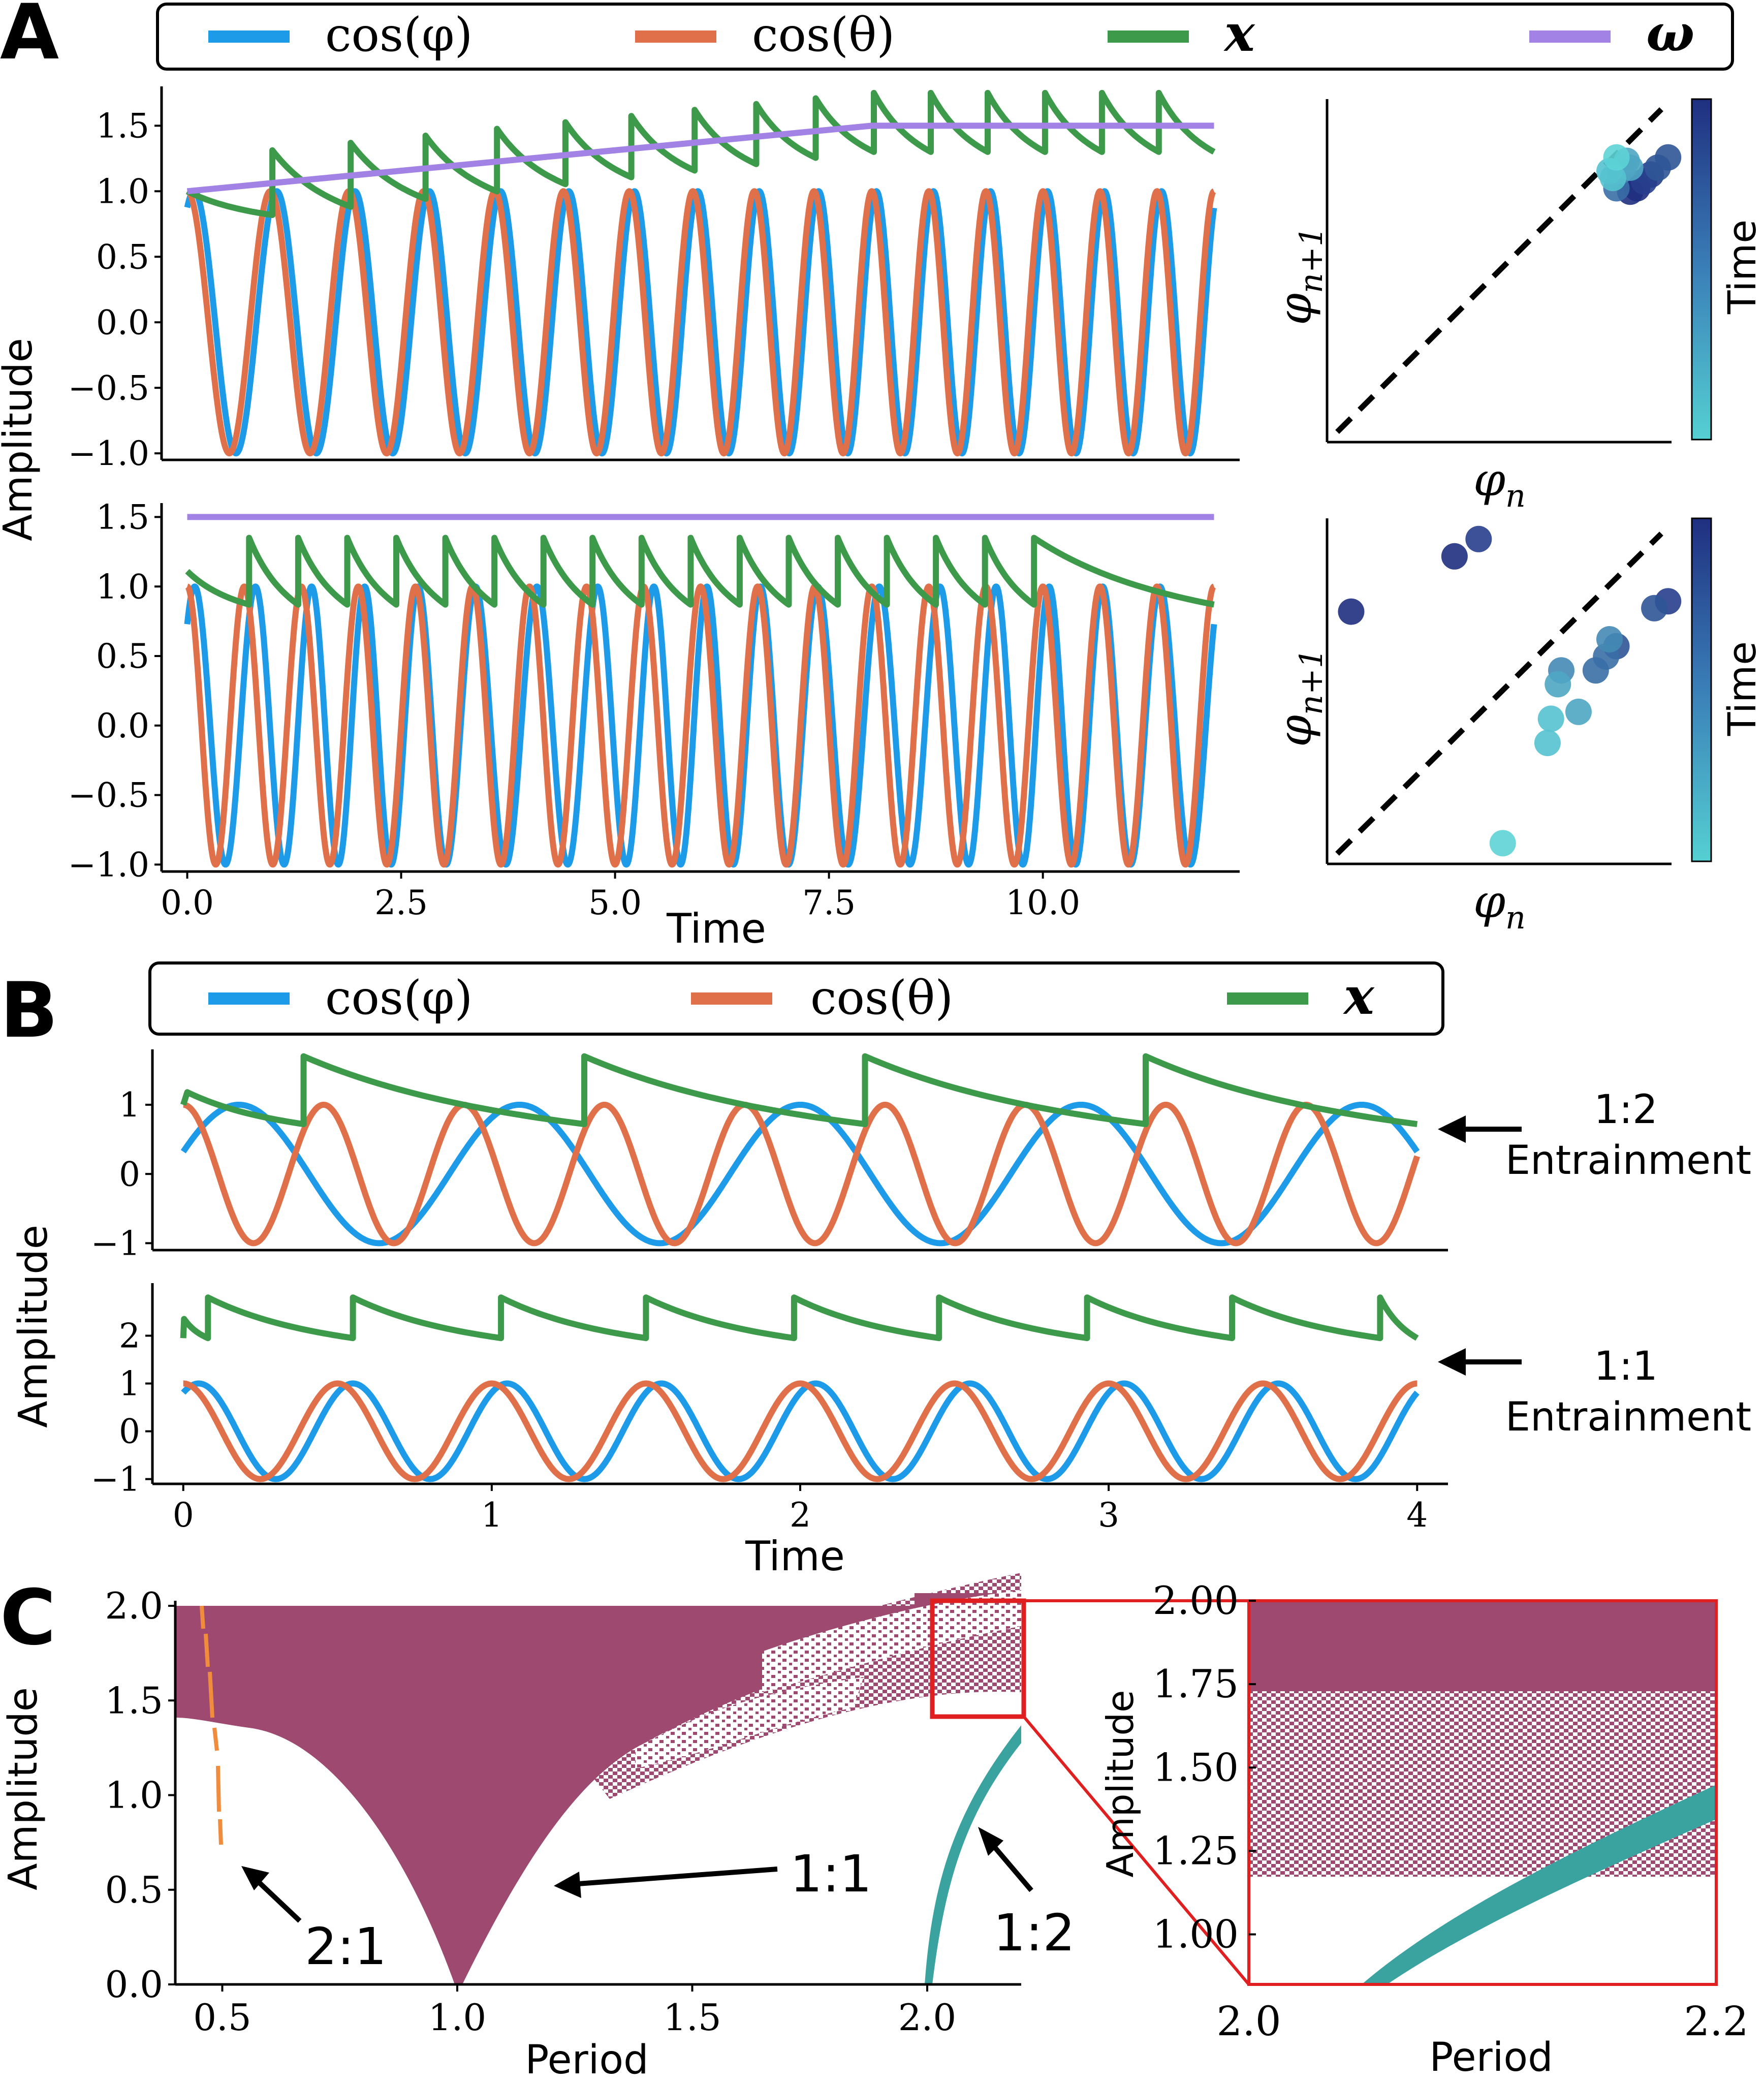 Image resolution: width=1764 pixels, height=2083 pixels. Describe the element at coordinates (187, 902) in the screenshot. I see `xtick-label: 0.0` at that location.